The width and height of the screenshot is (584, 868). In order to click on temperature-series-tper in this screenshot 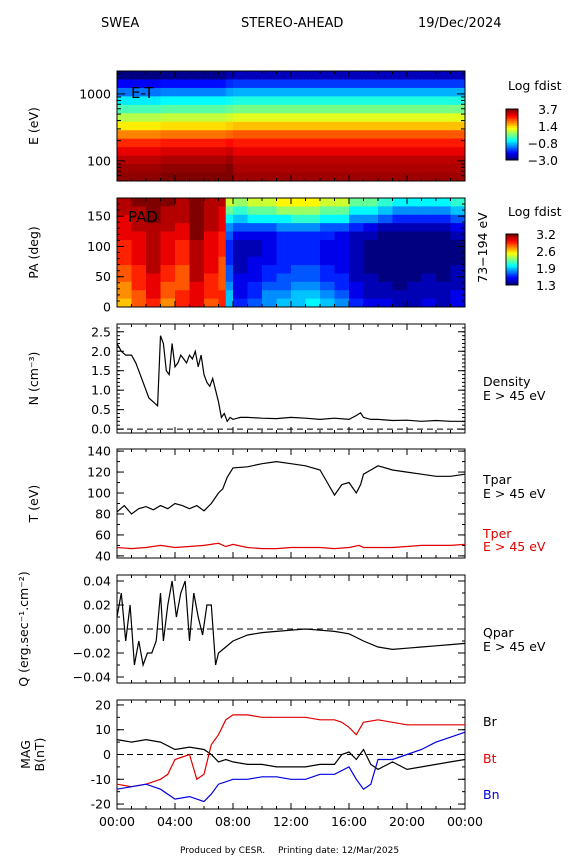, I will do `click(291, 546)`.